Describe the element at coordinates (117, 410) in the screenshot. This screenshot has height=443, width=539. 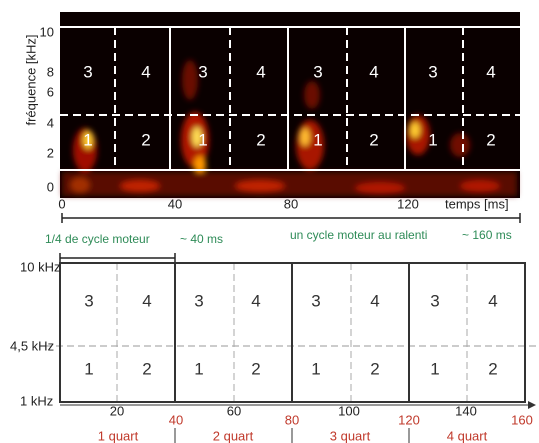
I see `x-label: 20` at that location.